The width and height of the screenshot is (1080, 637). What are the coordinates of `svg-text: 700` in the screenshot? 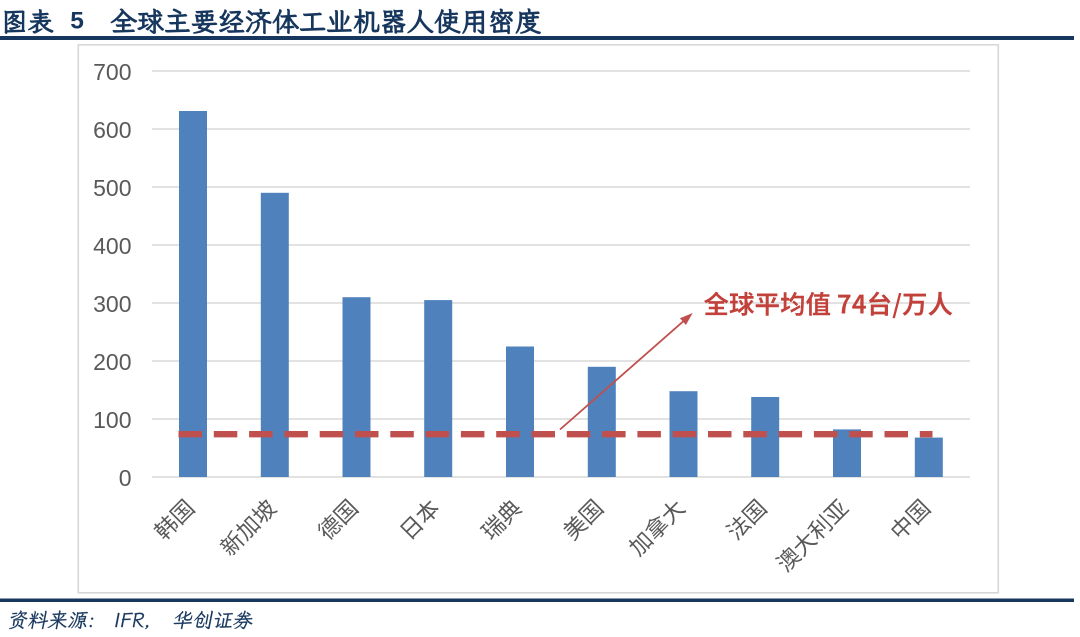 It's located at (112, 72).